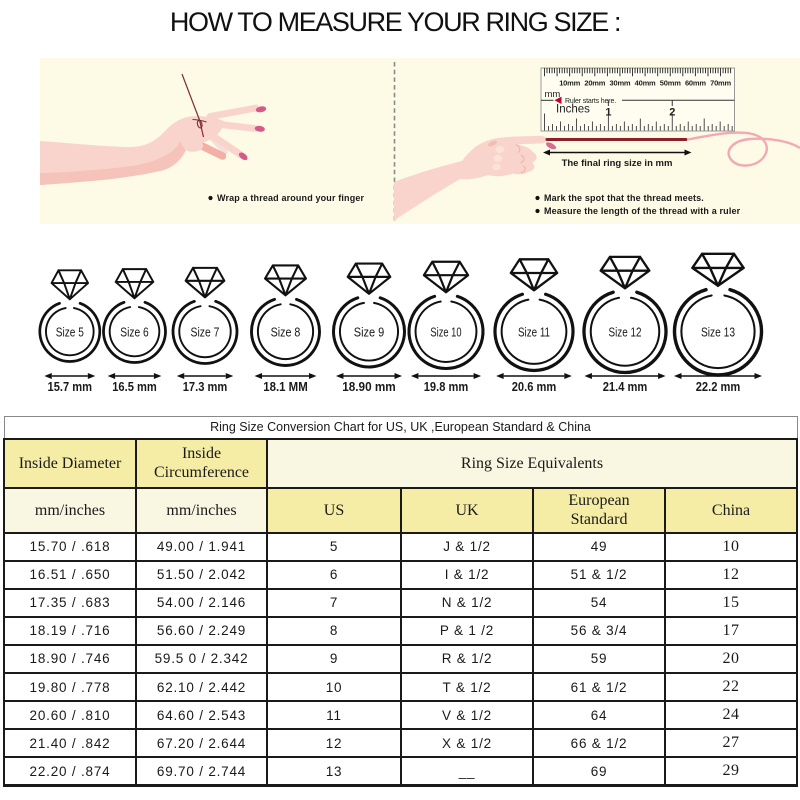 The height and width of the screenshot is (800, 800). Describe the element at coordinates (608, 113) in the screenshot. I see `svg-text: 1` at that location.